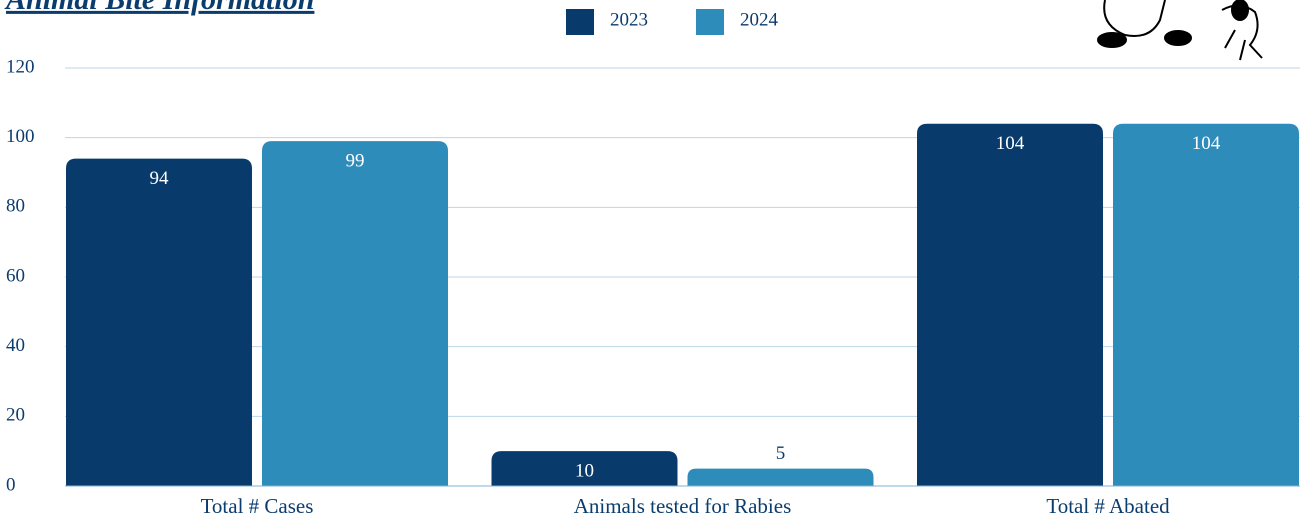 Image resolution: width=1304 pixels, height=523 pixels. I want to click on y-tick-label: 60, so click(15, 275).